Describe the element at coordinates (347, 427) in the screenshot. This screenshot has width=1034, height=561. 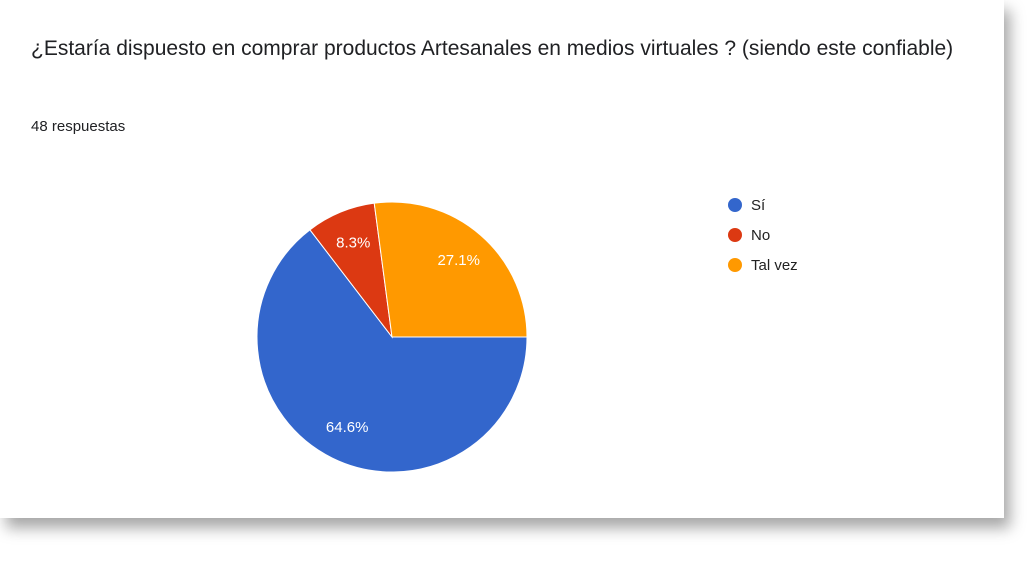
I see `data-label: 64.6%` at that location.